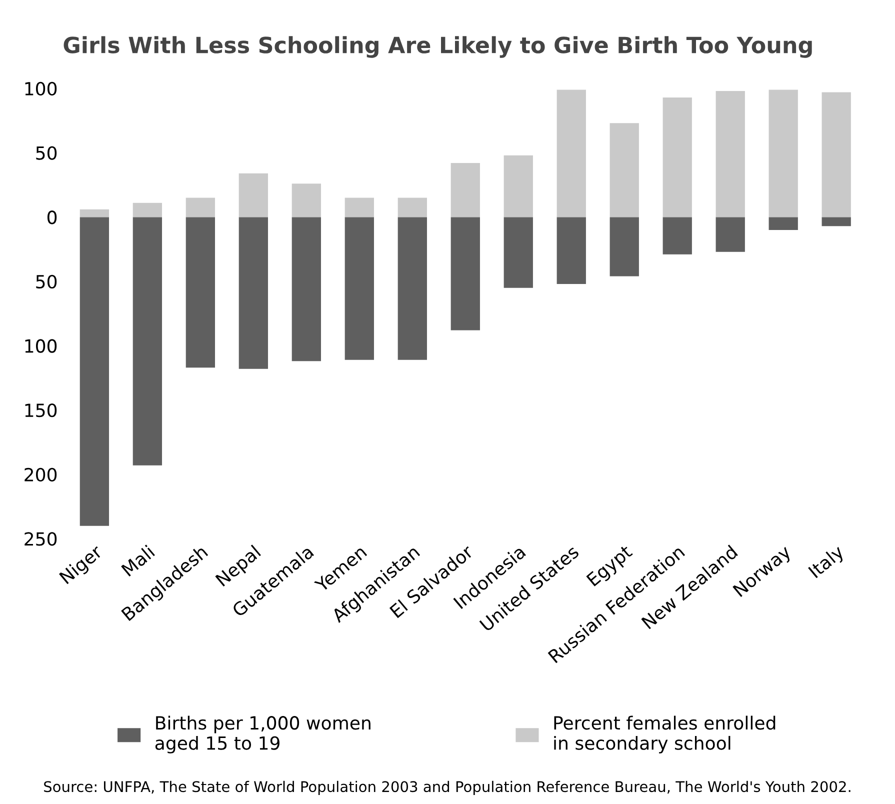 The width and height of the screenshot is (895, 804). What do you see at coordinates (447, 787) in the screenshot?
I see `source-note: Source: UNFPA, The State of World Population 2003 and Population Reference Bureau, The World's Youth 2002.` at bounding box center [447, 787].